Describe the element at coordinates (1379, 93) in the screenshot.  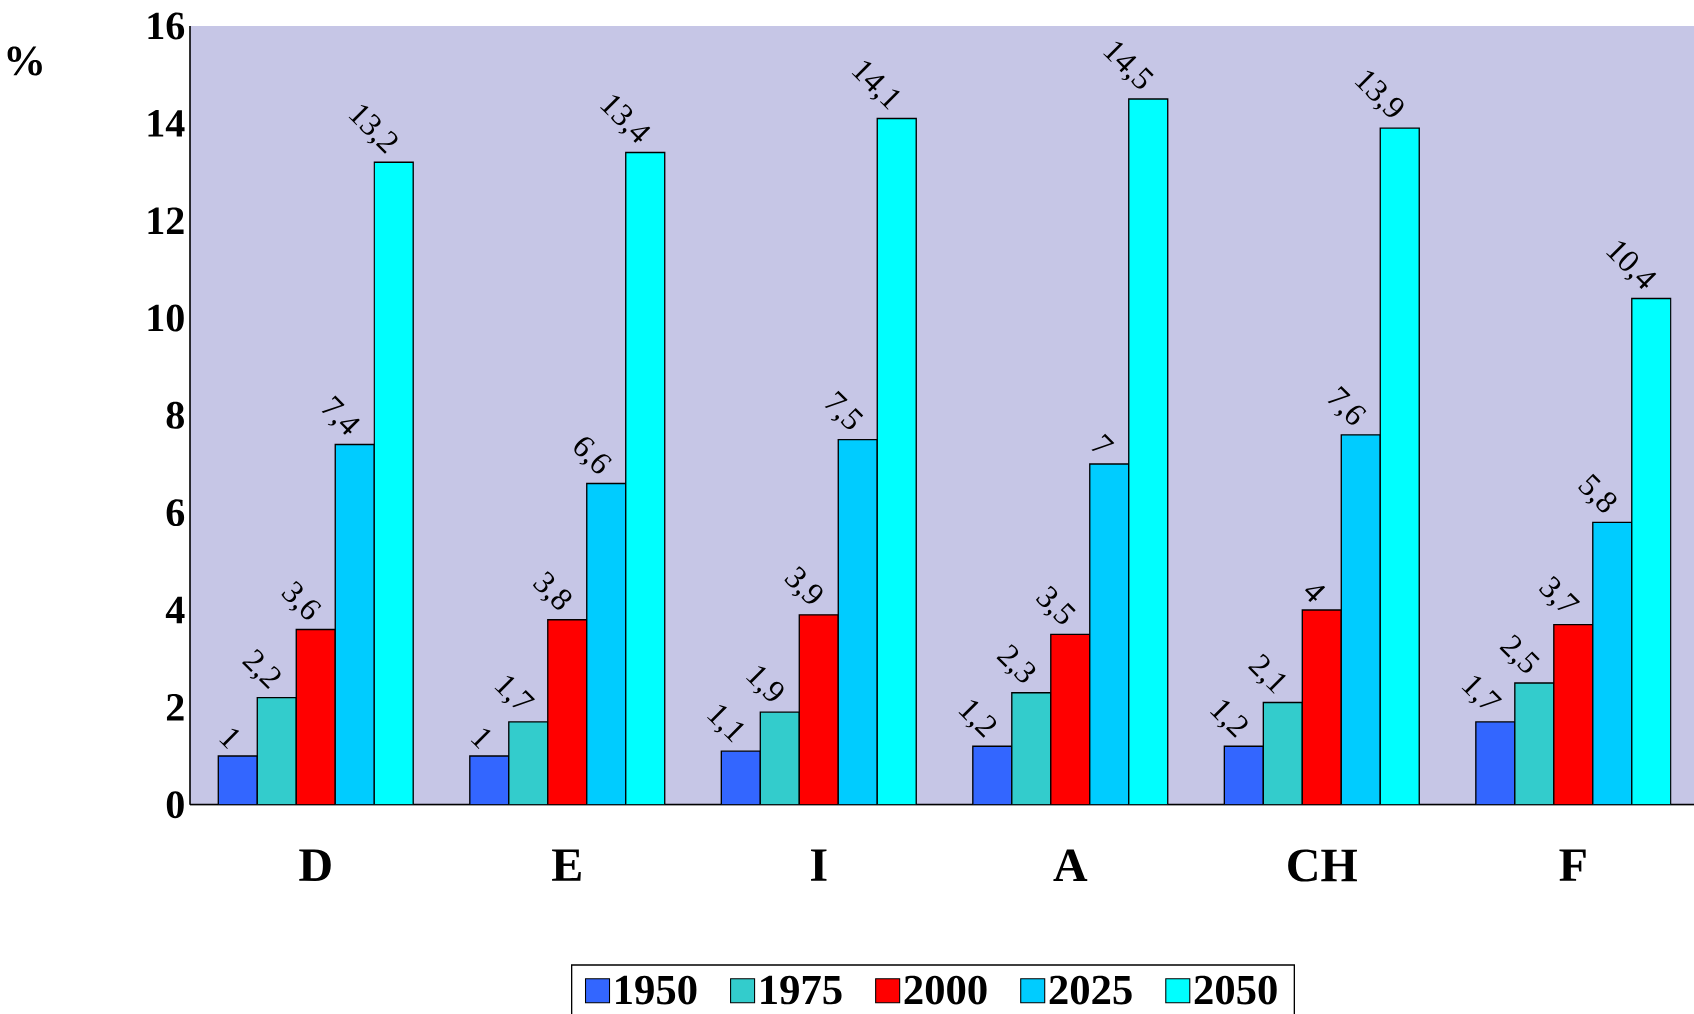
I see `data-label: 13,9` at that location.